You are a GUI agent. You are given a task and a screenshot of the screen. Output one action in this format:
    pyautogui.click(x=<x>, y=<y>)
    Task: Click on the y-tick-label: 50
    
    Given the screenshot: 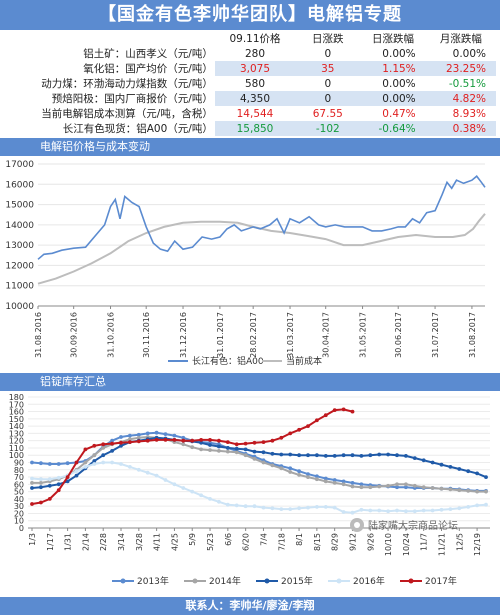 What is the action you would take?
    pyautogui.click(x=19, y=492)
    